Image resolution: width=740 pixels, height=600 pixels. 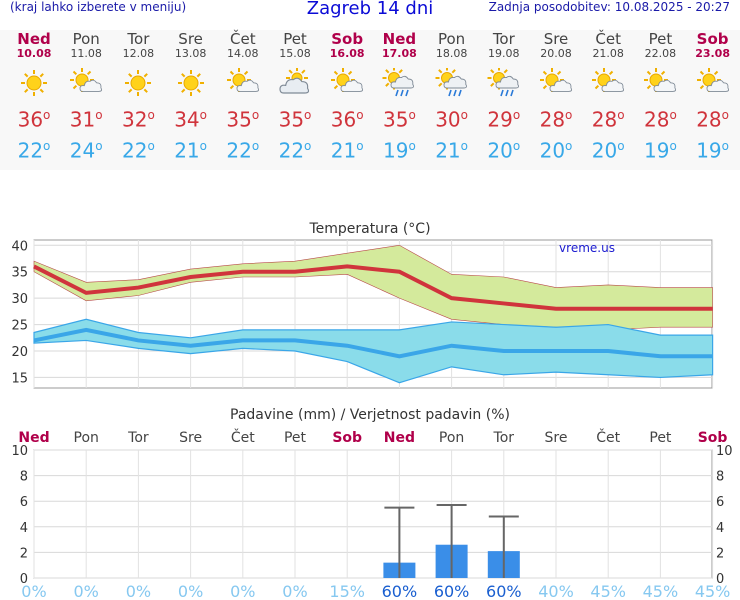 I want to click on day-date: 13.08, so click(x=190, y=53).